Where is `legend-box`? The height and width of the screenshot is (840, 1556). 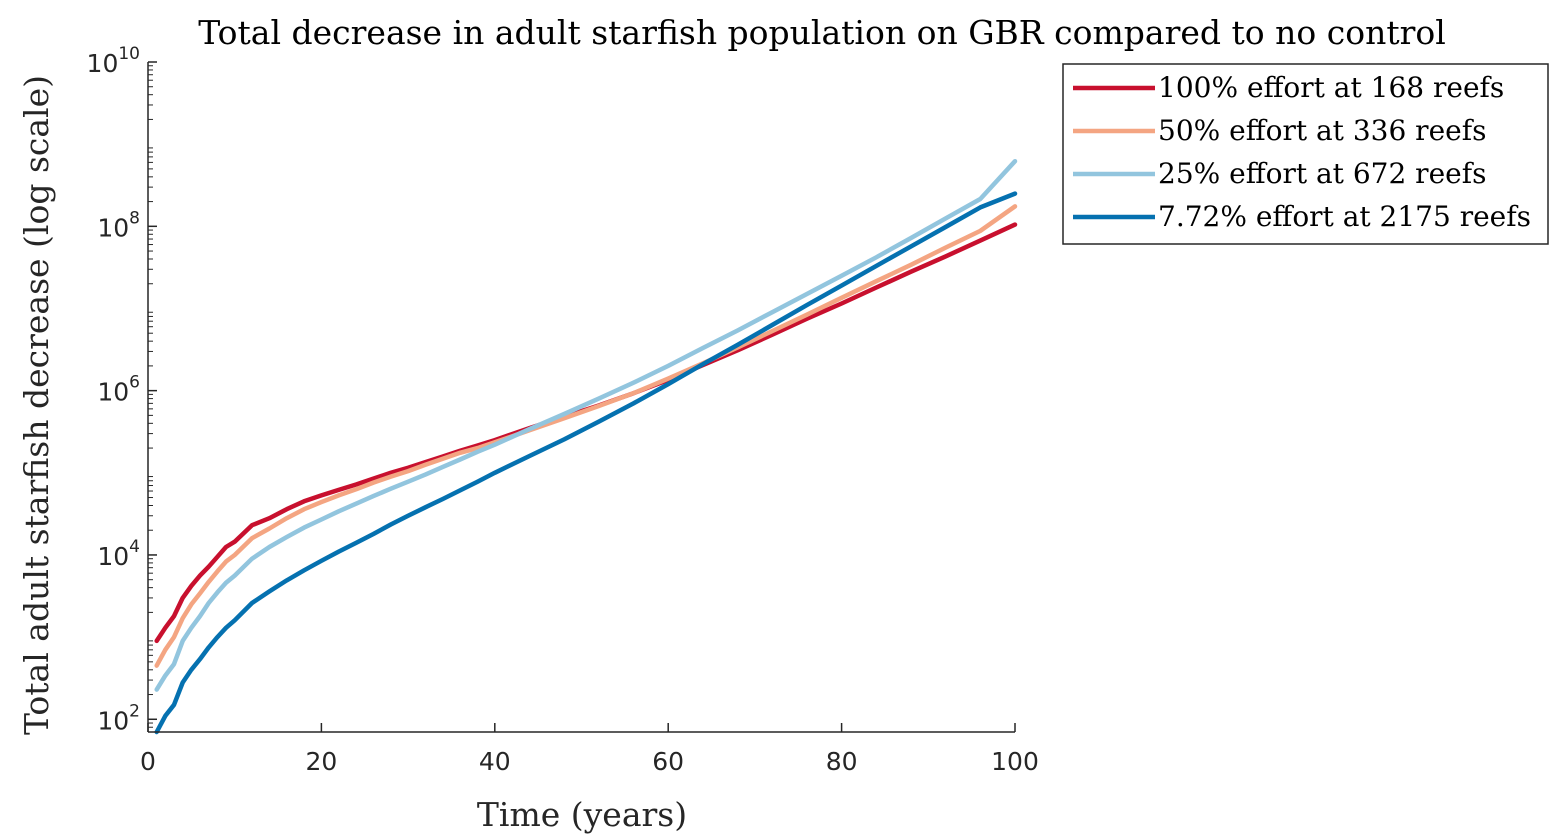 legend-box is located at coordinates (1305, 154).